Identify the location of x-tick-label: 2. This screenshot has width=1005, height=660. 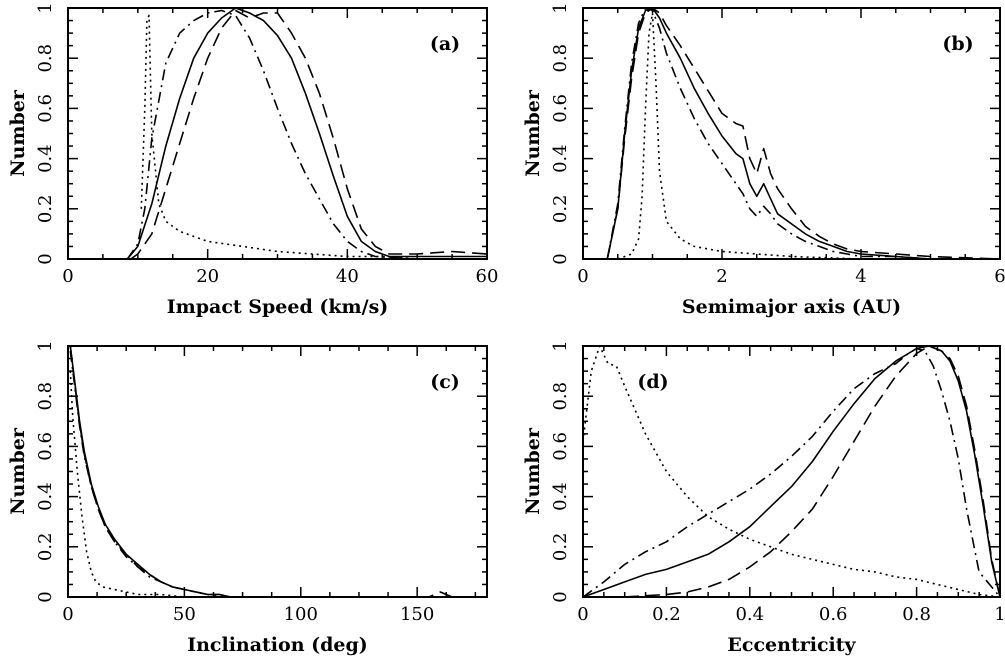
(721, 276).